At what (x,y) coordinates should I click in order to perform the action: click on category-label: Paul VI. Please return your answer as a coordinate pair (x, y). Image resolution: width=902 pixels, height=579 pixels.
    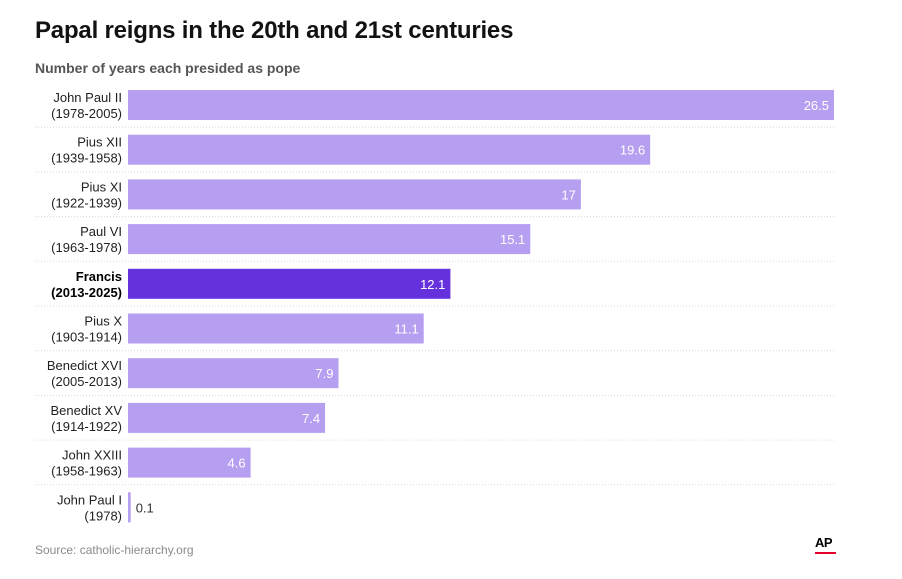
    Looking at the image, I should click on (101, 231).